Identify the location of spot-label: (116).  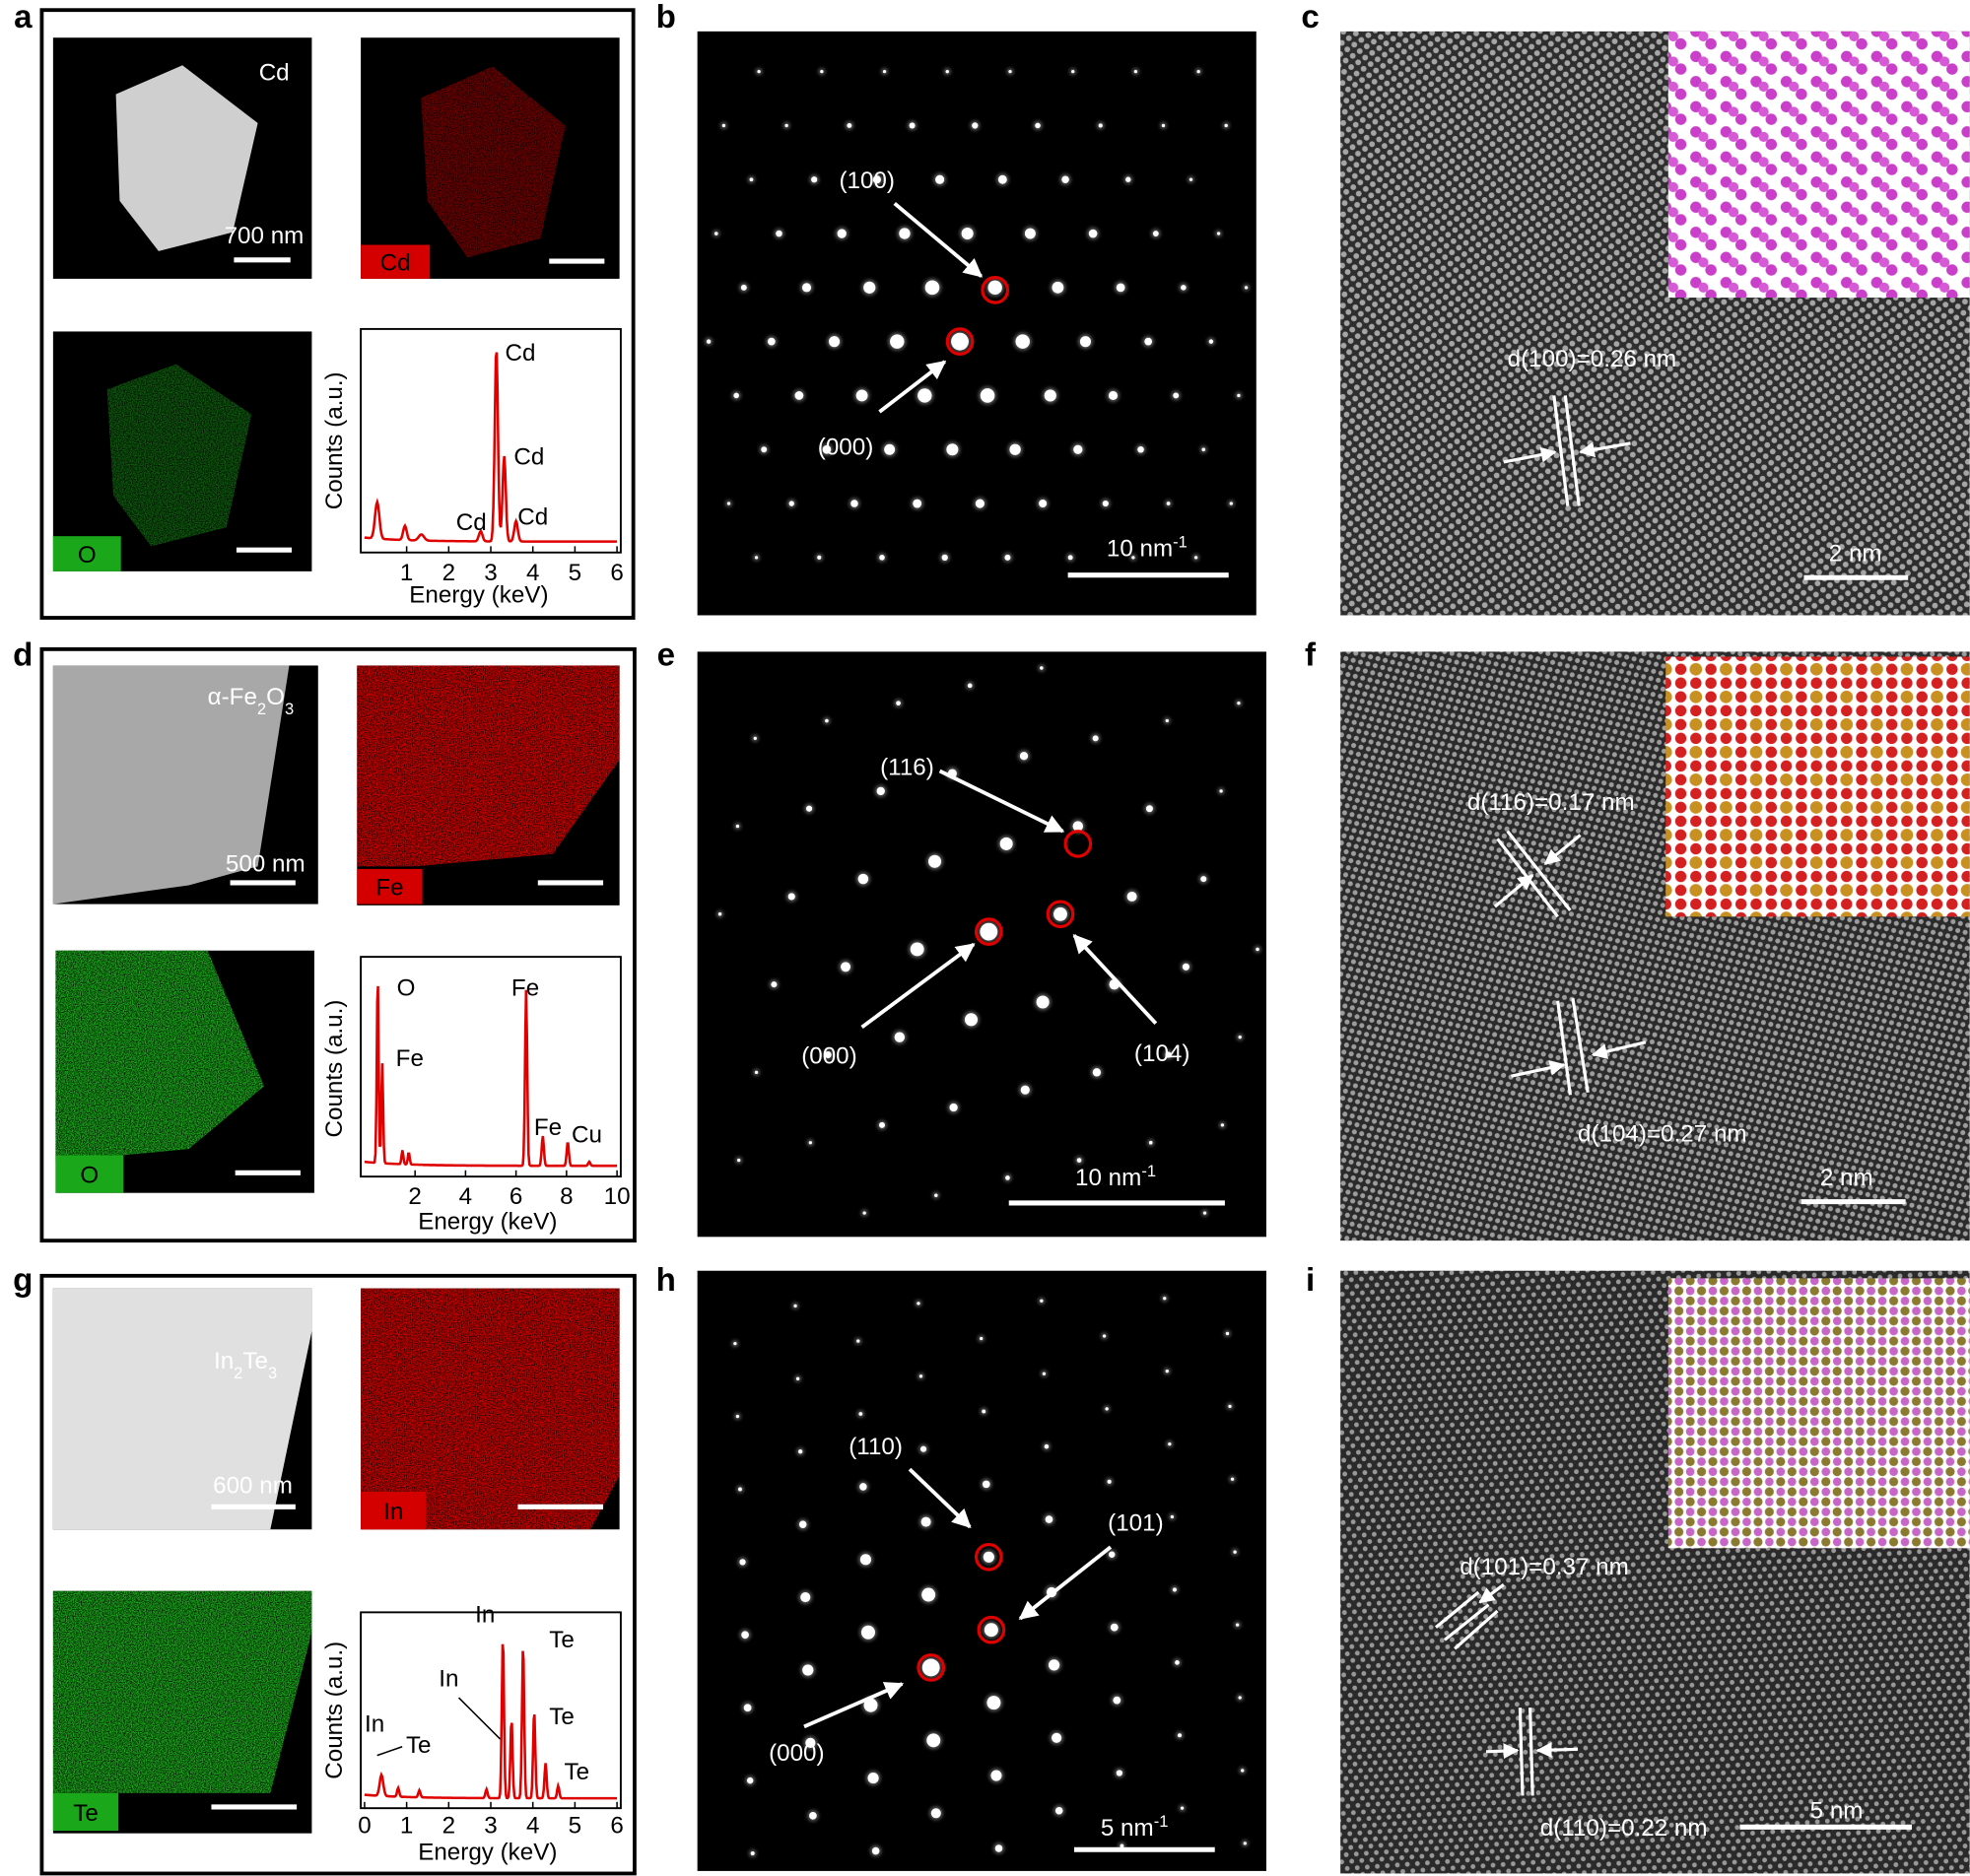
(907, 767).